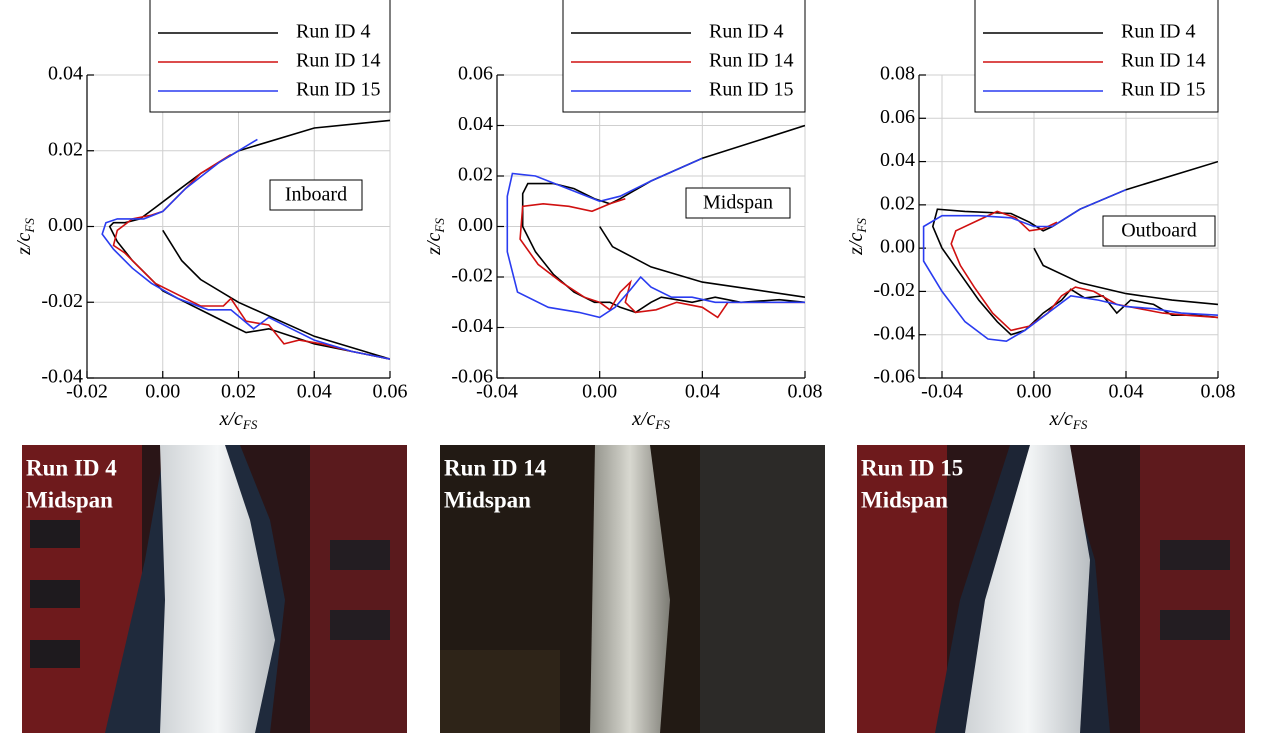  Describe the element at coordinates (495, 467) in the screenshot. I see `photo-caption: Run ID 14` at that location.